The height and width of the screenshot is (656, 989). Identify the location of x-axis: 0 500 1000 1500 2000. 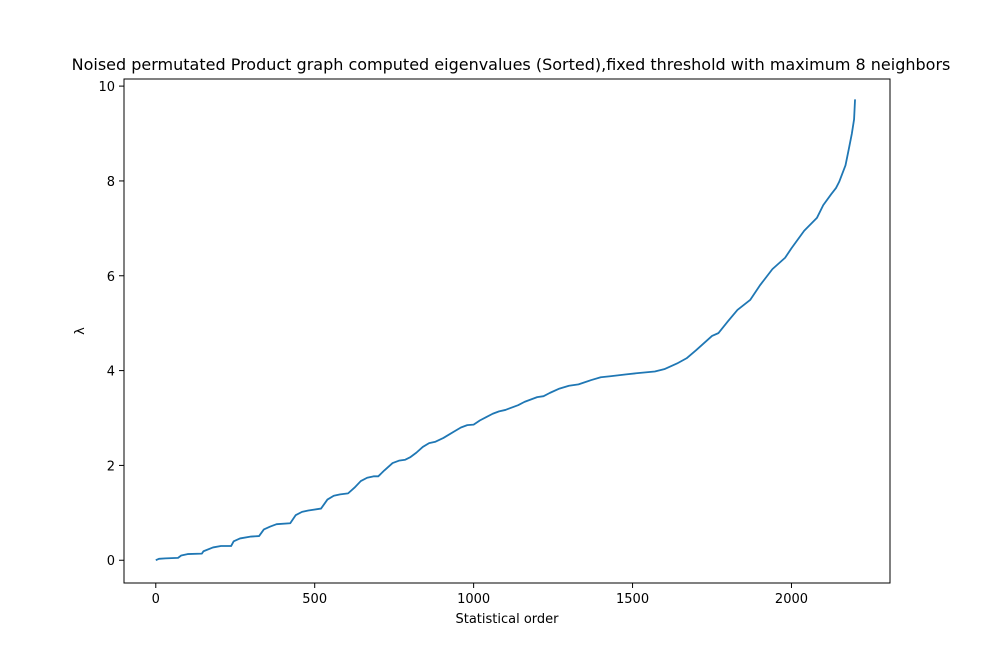
(480, 595).